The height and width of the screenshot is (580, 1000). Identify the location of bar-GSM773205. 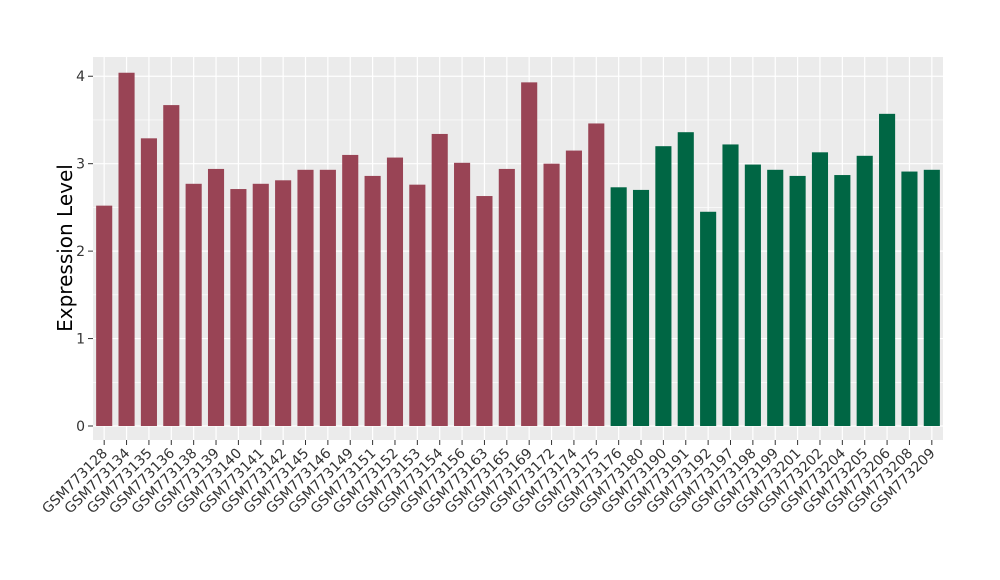
(864, 291).